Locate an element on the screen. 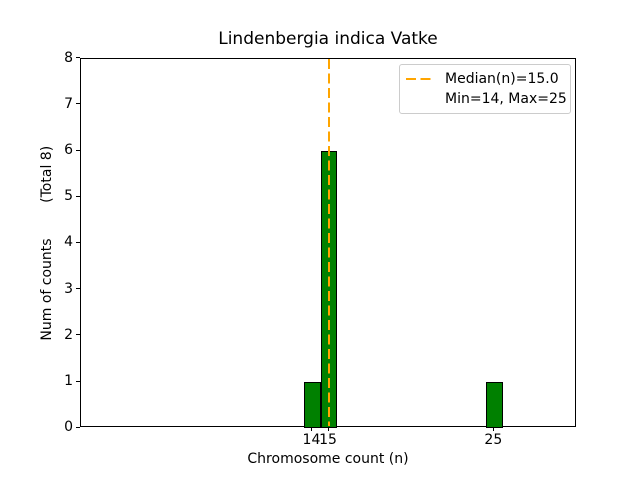 This screenshot has width=640, height=480. y-tick-label: 1 is located at coordinates (68, 381).